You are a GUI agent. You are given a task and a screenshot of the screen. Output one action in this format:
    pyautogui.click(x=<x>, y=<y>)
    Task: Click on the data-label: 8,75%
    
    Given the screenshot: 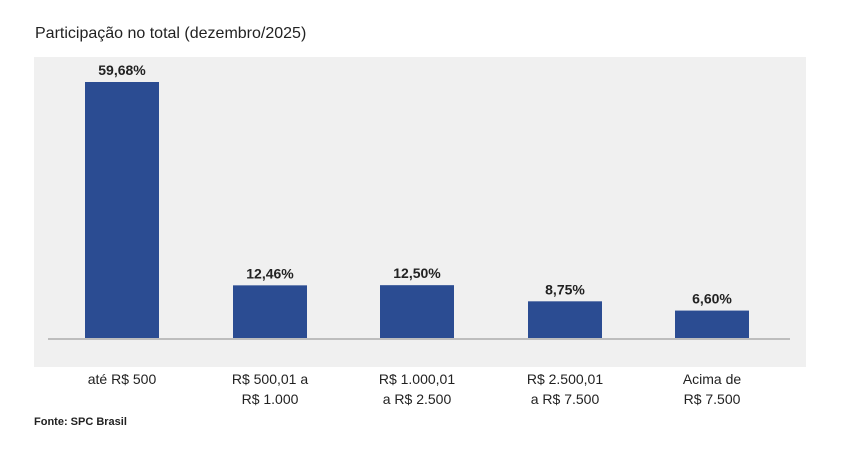 What is the action you would take?
    pyautogui.click(x=565, y=289)
    